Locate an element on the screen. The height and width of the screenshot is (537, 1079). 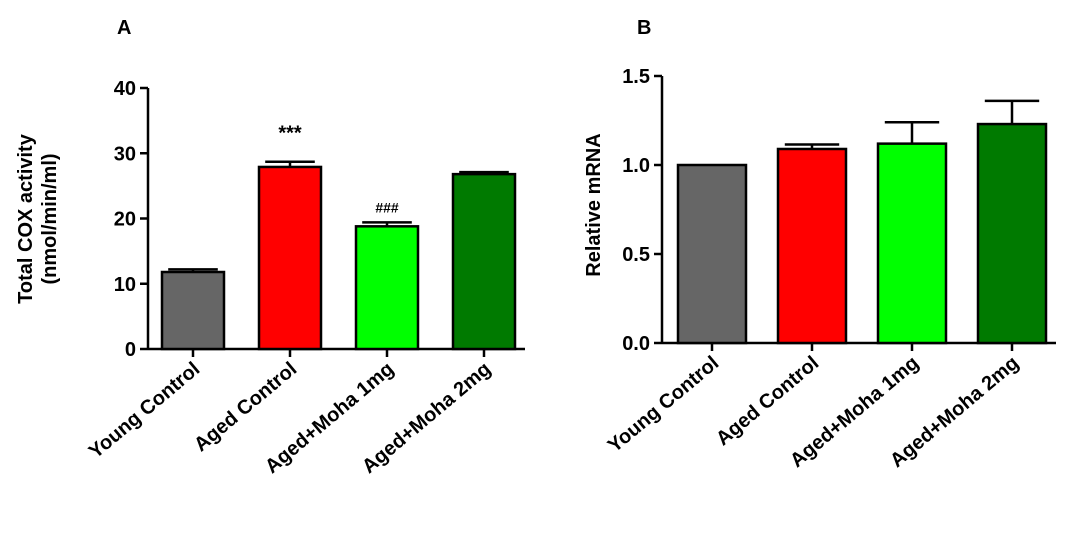
y-tick-label: 10 is located at coordinates (125, 285).